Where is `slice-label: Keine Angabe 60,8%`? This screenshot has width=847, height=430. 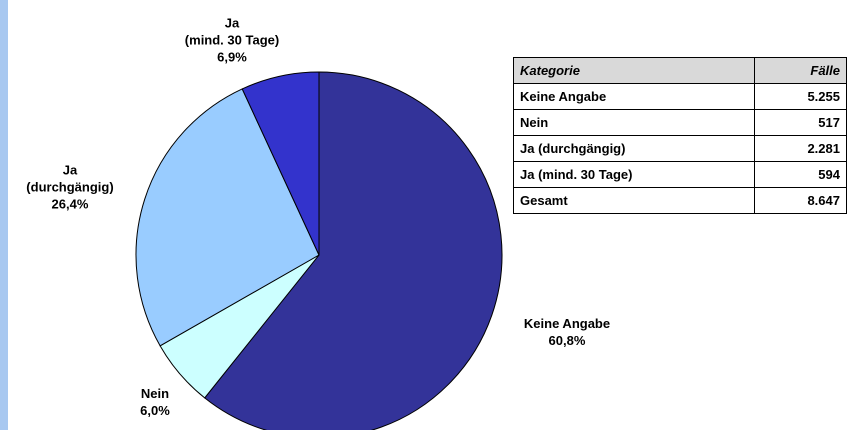
slice-label: Keine Angabe 60,8% is located at coordinates (567, 332).